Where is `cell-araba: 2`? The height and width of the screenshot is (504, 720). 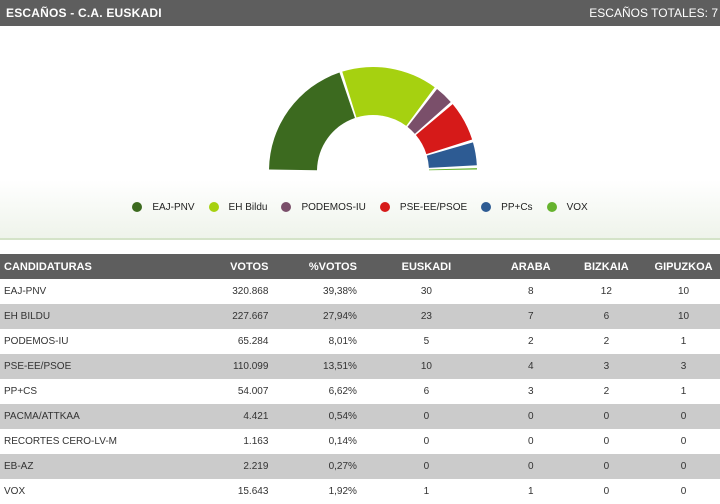
cell-araba: 2 is located at coordinates (530, 341).